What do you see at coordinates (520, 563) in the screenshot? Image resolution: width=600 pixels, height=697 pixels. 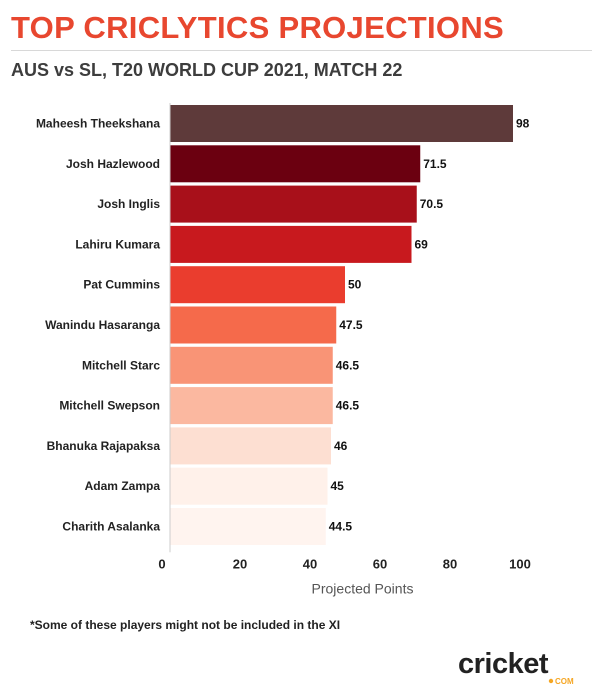 I see `x-tick-5: 100` at bounding box center [520, 563].